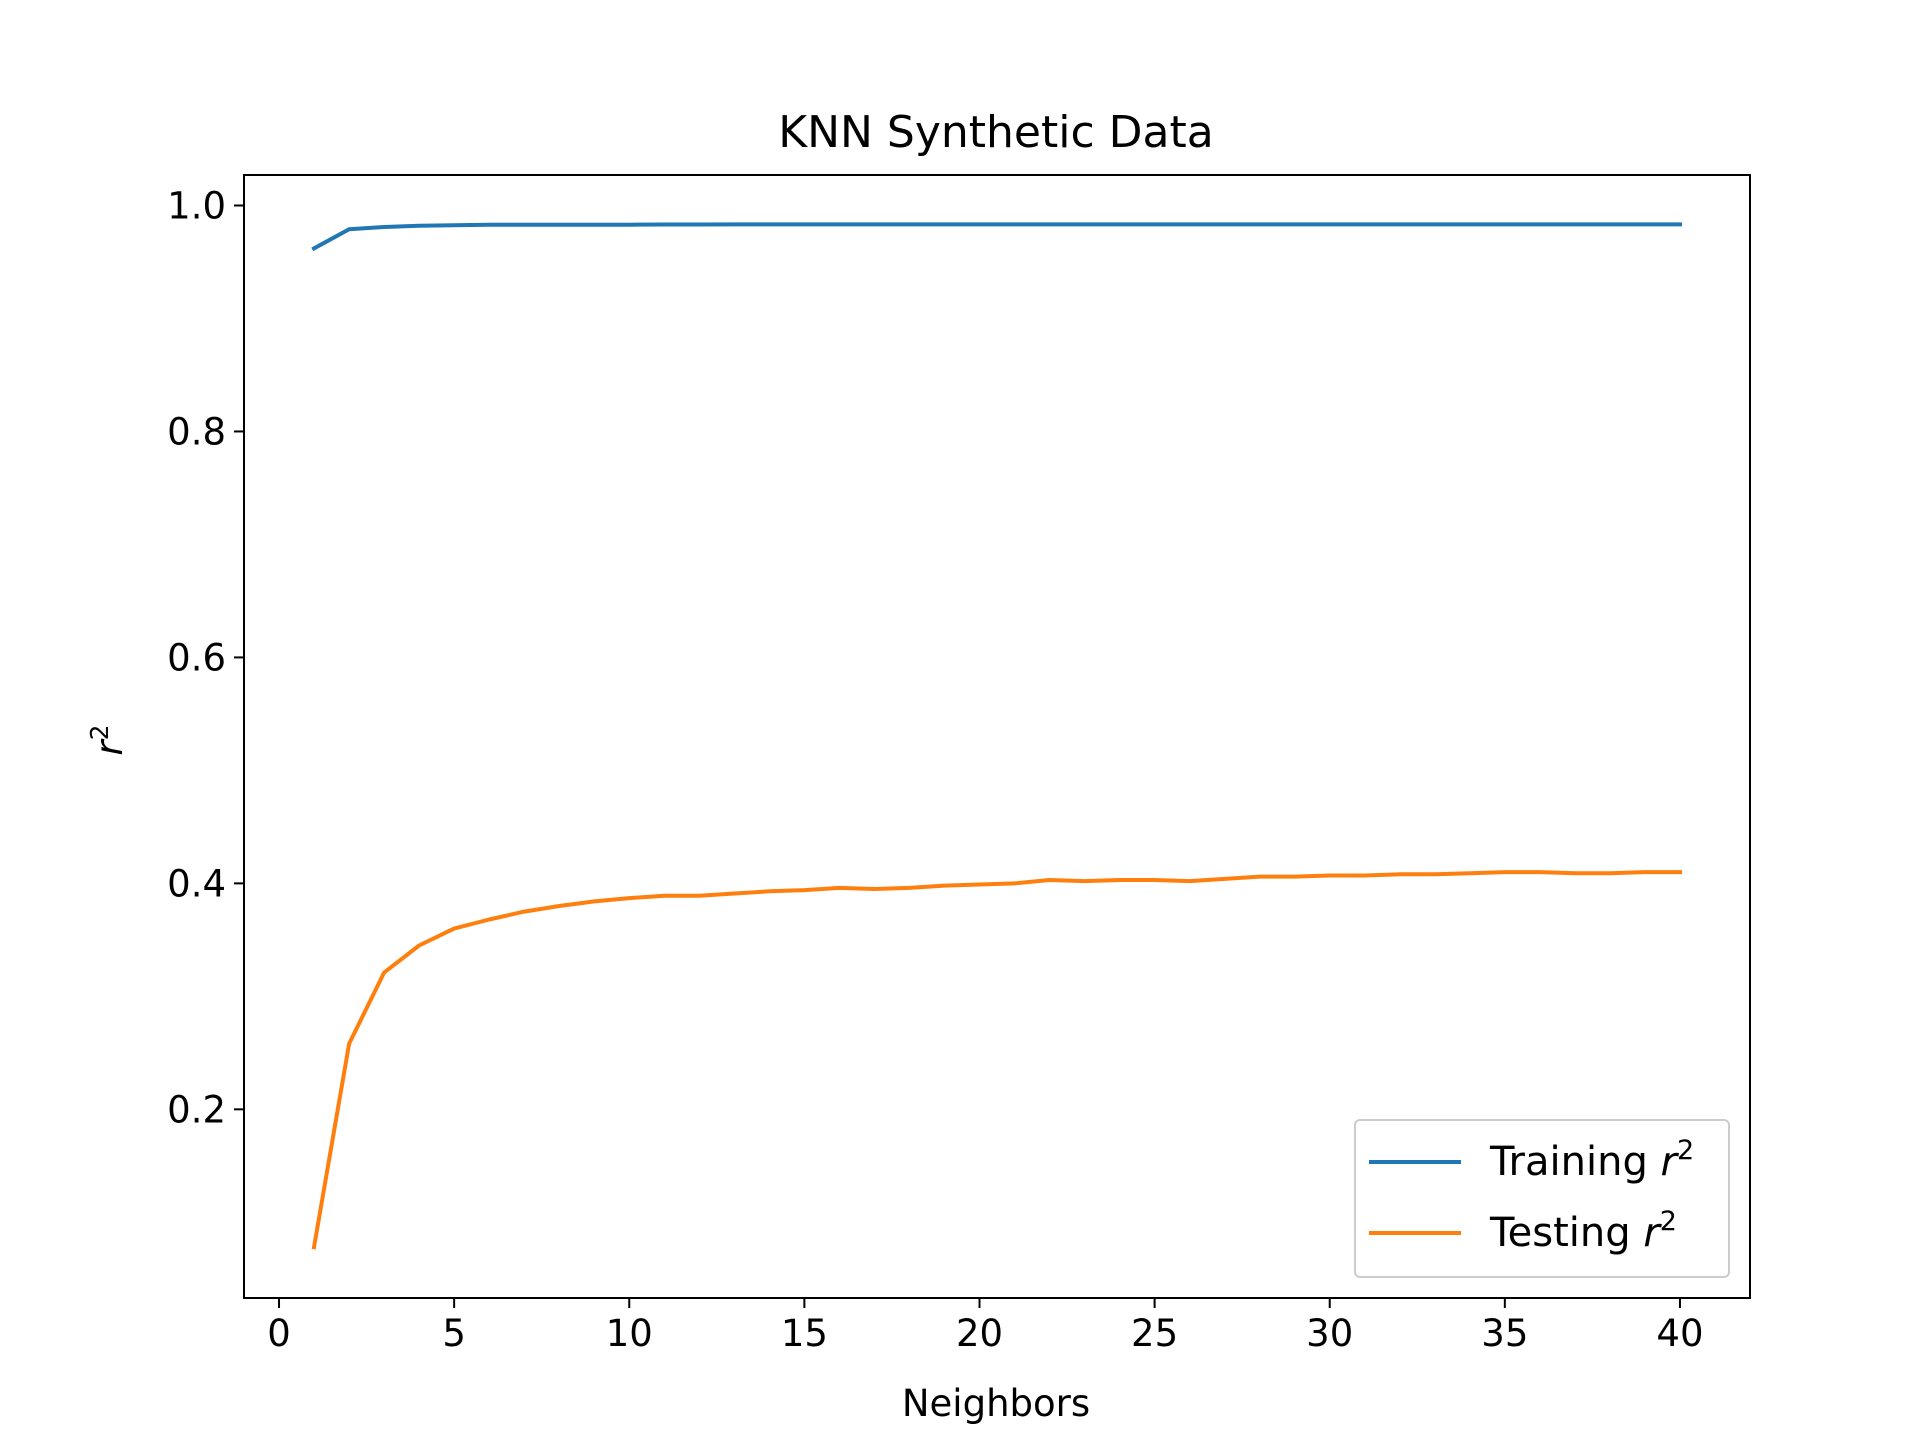 The height and width of the screenshot is (1440, 1920). I want to click on legend-label-testing: Testing r2, so click(1583, 1231).